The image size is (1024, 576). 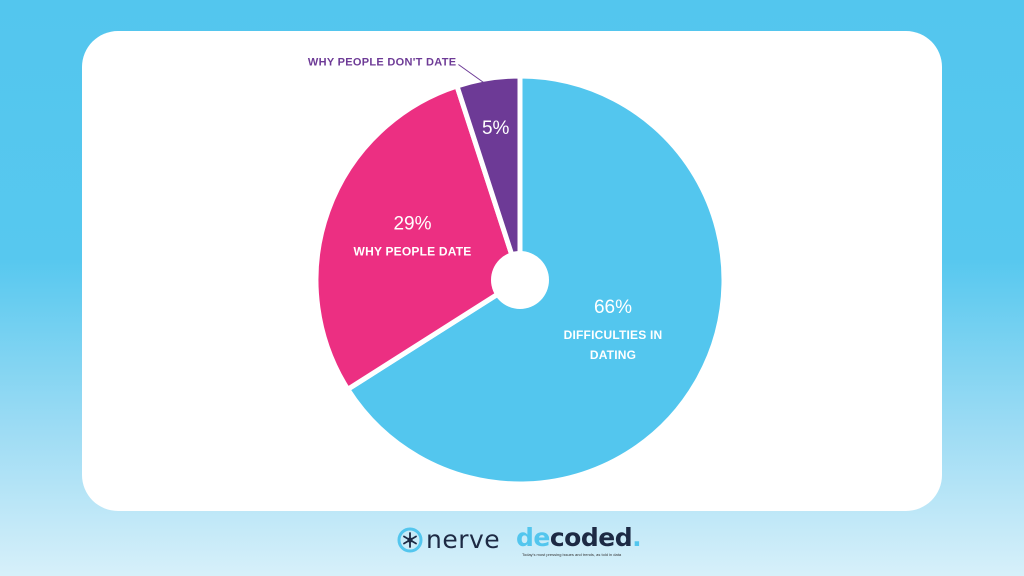 I want to click on pie-category-label-difficulties-in-dating: DIFFICULTIES IN, so click(x=613, y=335).